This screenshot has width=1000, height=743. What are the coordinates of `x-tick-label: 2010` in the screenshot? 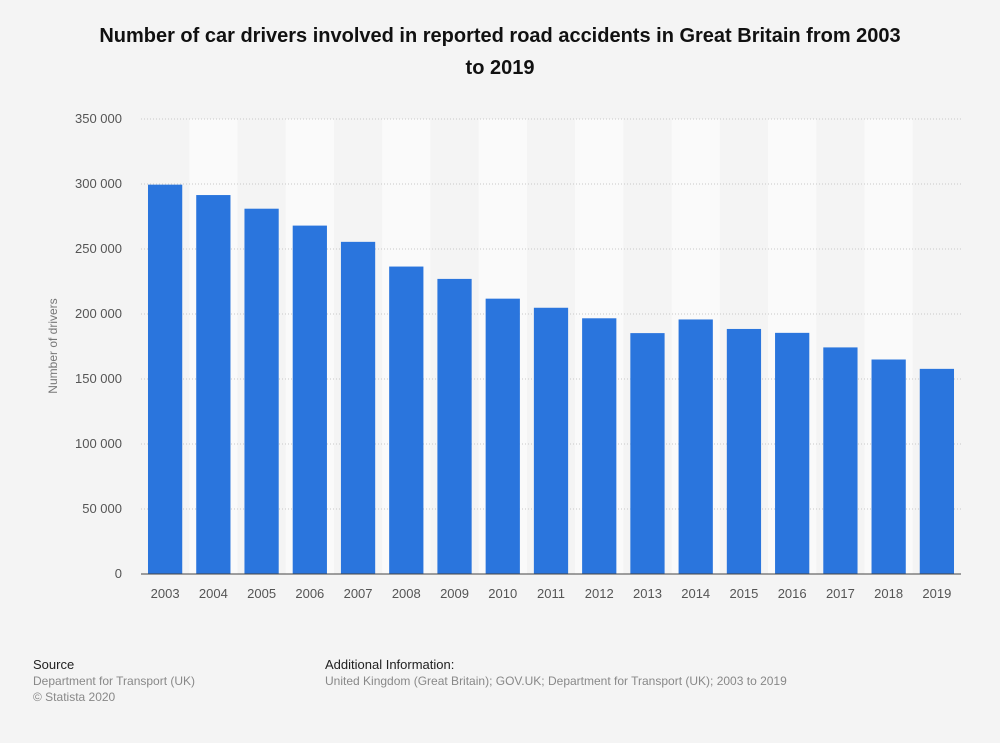 It's located at (502, 593).